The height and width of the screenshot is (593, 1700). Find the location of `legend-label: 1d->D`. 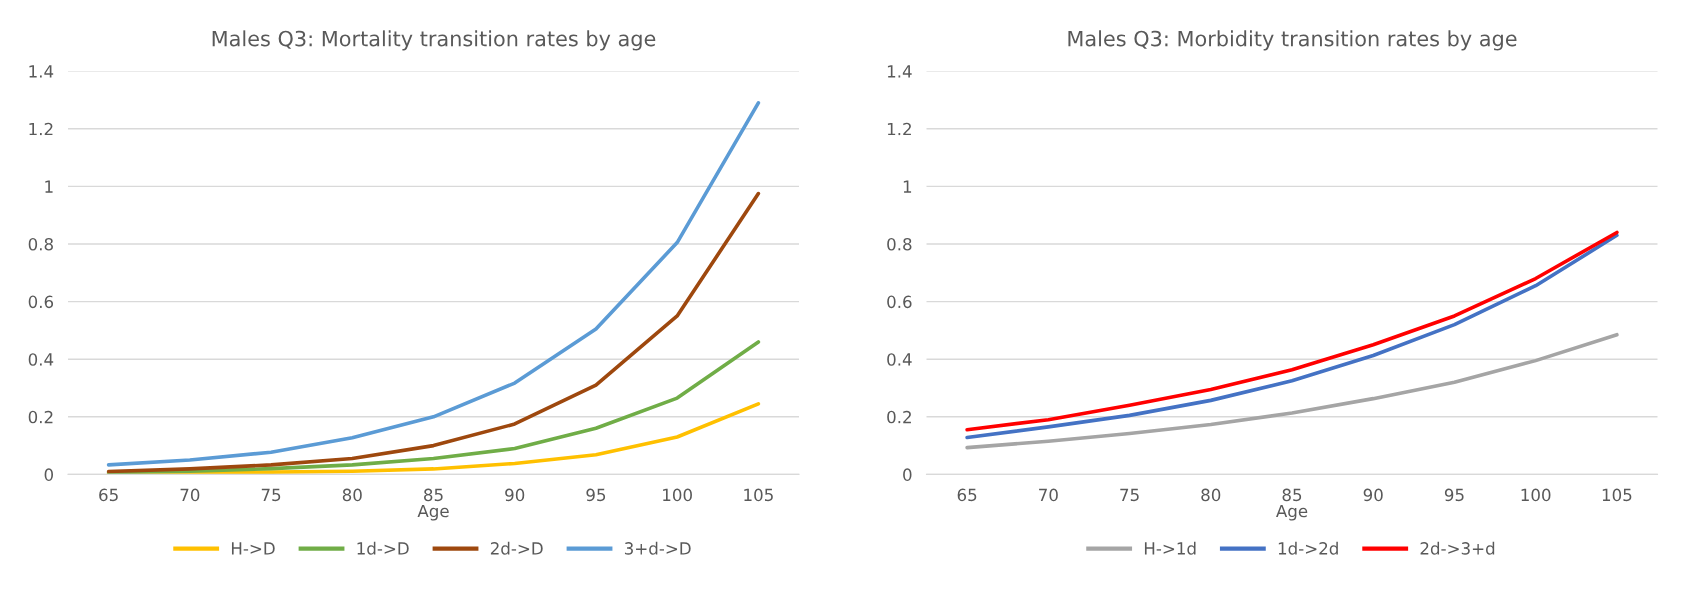

legend-label: 1d->D is located at coordinates (383, 548).